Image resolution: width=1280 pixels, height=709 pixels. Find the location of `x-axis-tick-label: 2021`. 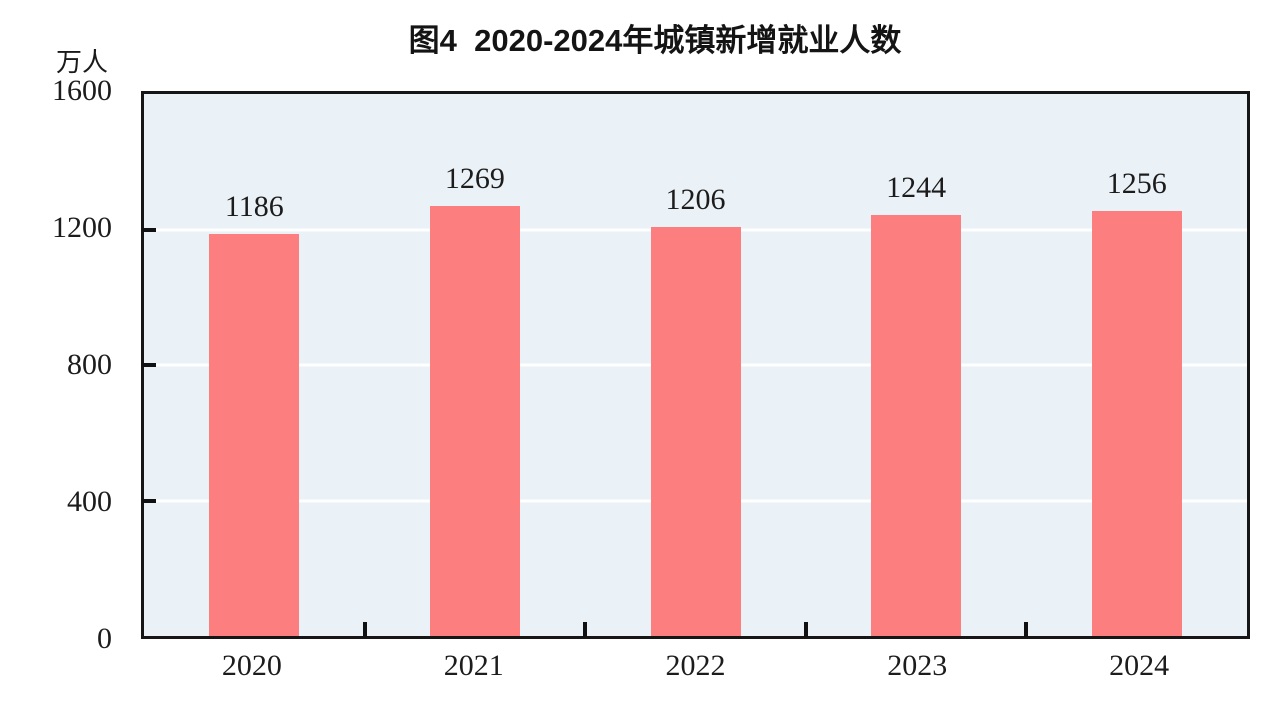

x-axis-tick-label: 2021 is located at coordinates (473, 665).